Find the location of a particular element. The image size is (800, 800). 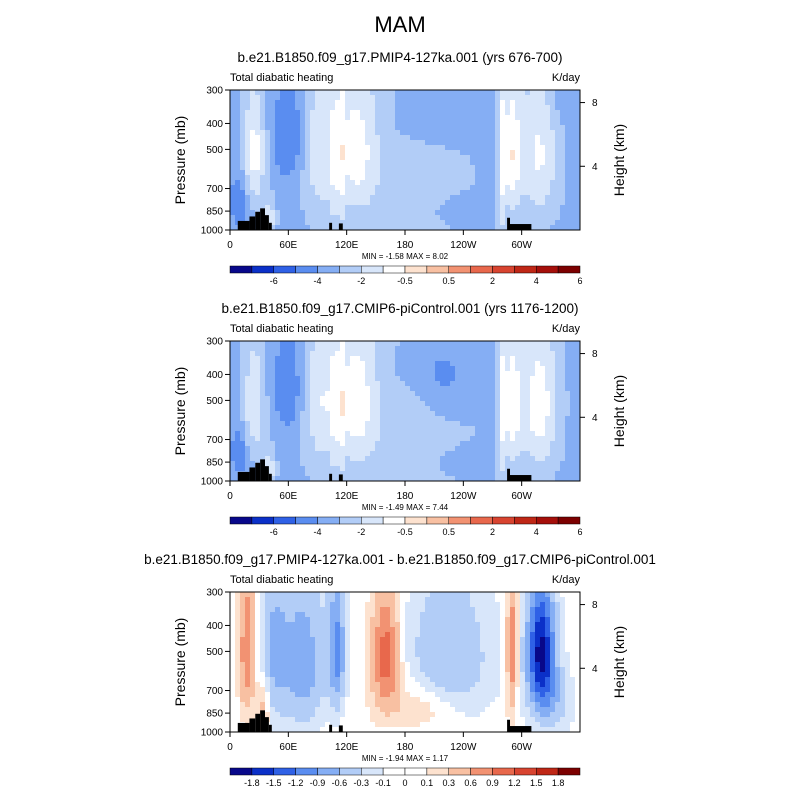

colorbar-box is located at coordinates (284, 520).